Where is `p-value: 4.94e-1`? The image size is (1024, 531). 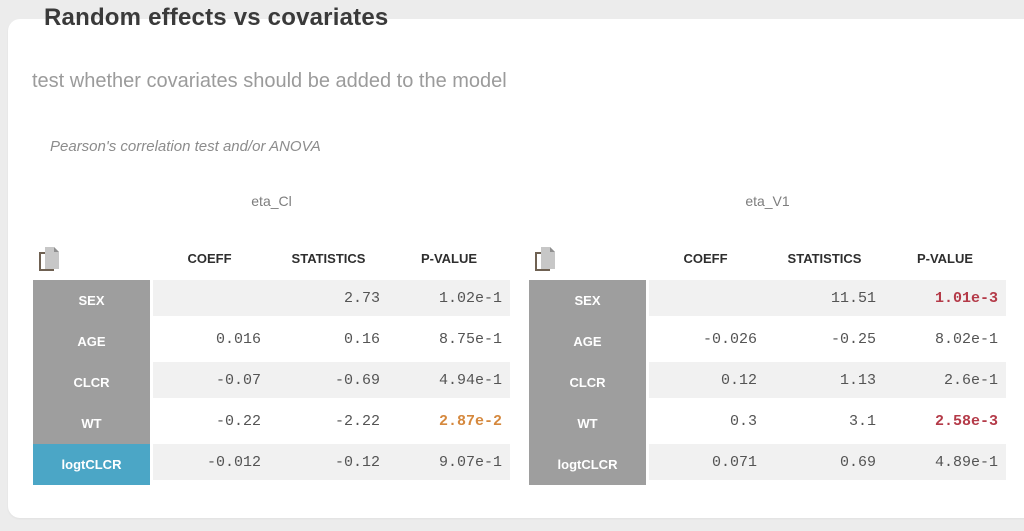 p-value: 4.94e-1 is located at coordinates (449, 382).